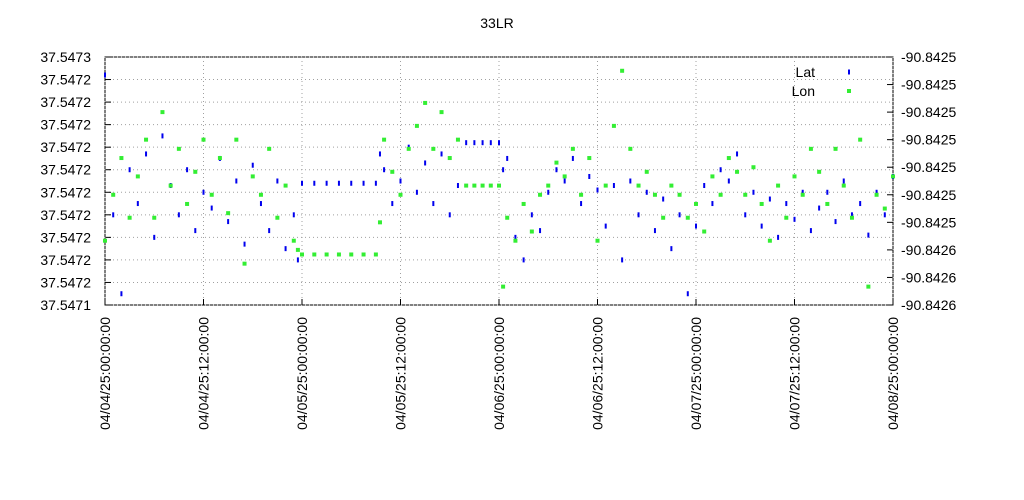 The height and width of the screenshot is (500, 1024). Describe the element at coordinates (499, 373) in the screenshot. I see `x-tick-label: 04/06/25:00:00:00` at that location.